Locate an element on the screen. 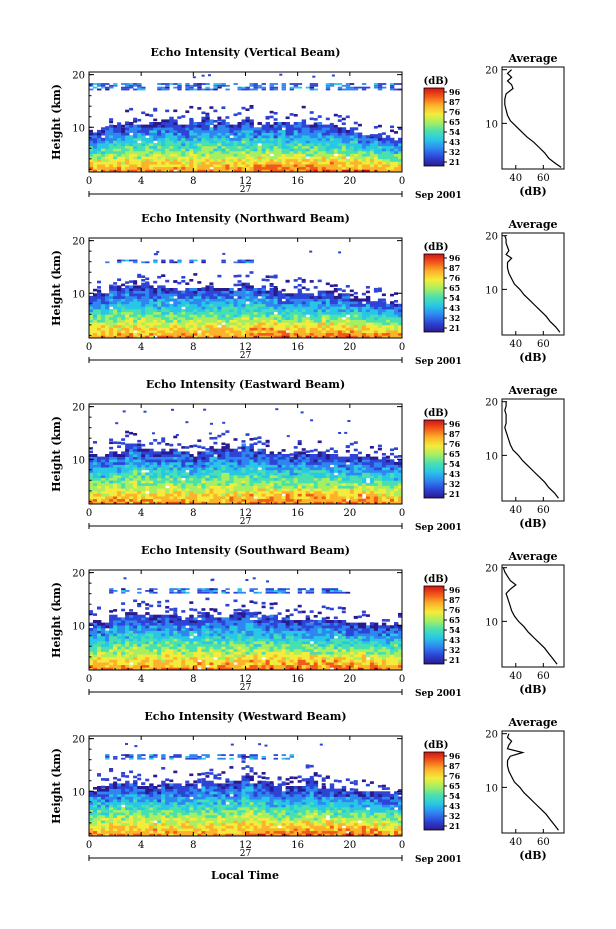  panel-title: Echo Intensity (Vertical Beam) is located at coordinates (245, 52).